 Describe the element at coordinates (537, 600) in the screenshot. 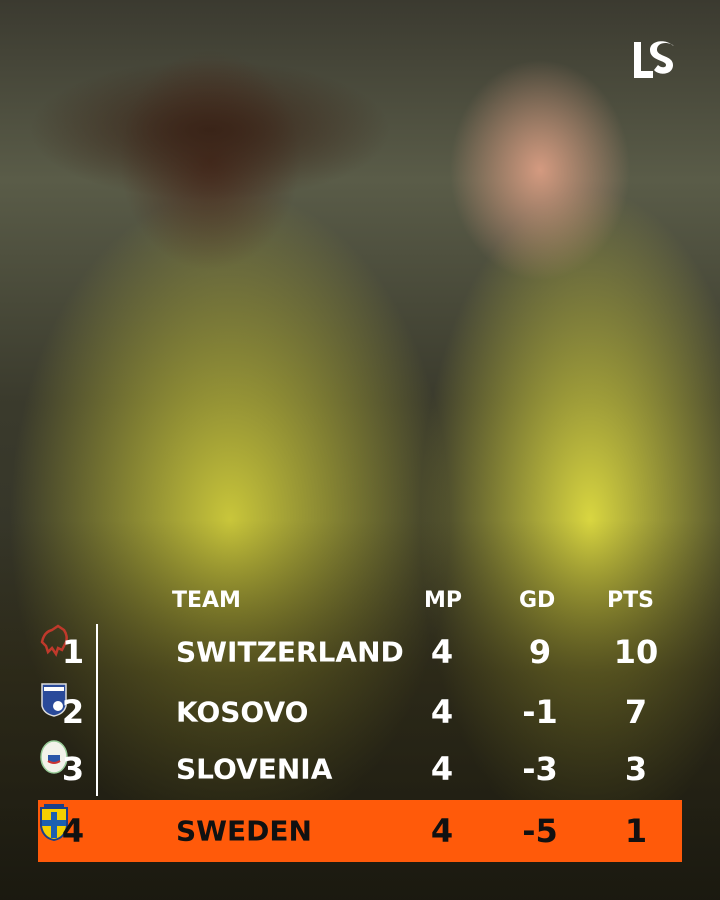

I see `header-gd: GD` at that location.